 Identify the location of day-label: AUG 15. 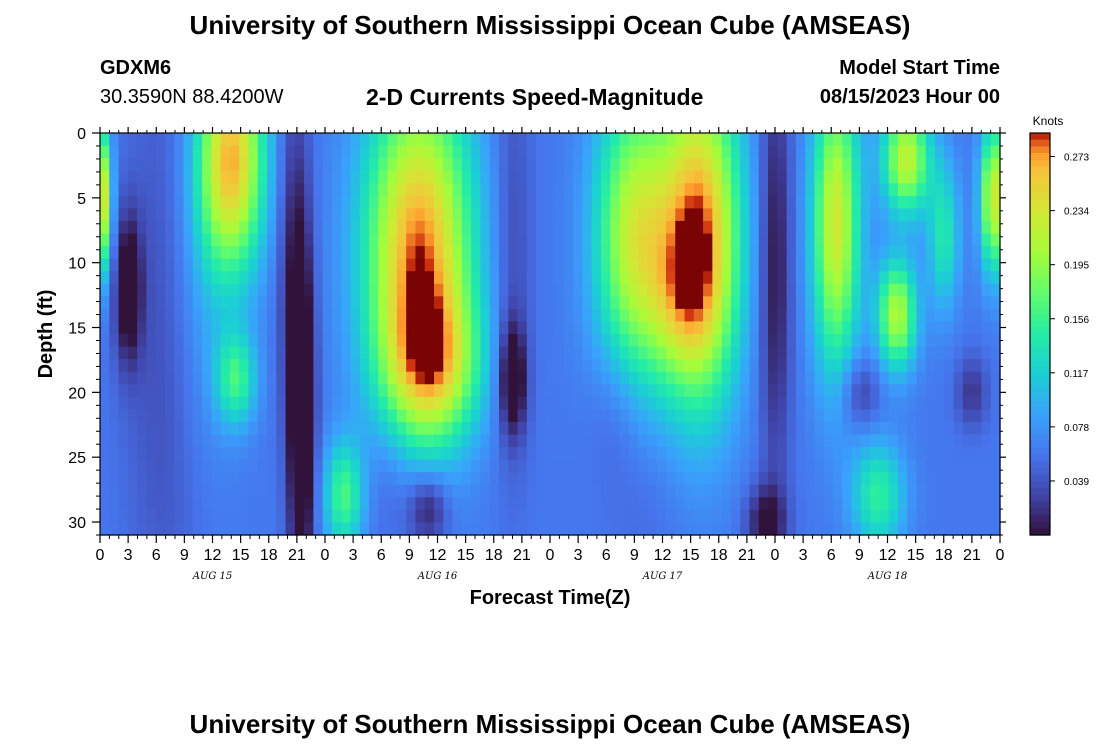
(212, 576).